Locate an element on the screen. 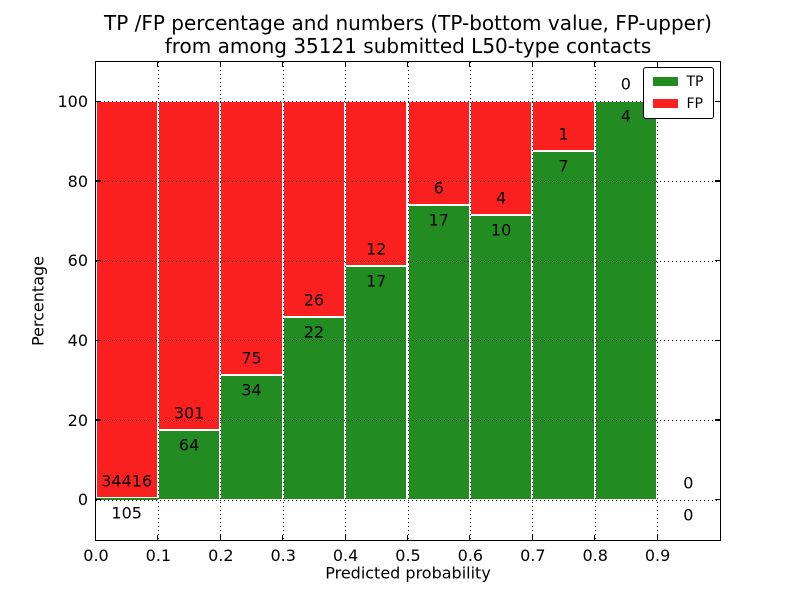 The image size is (800, 600). tp-count-label: 10 is located at coordinates (501, 230).